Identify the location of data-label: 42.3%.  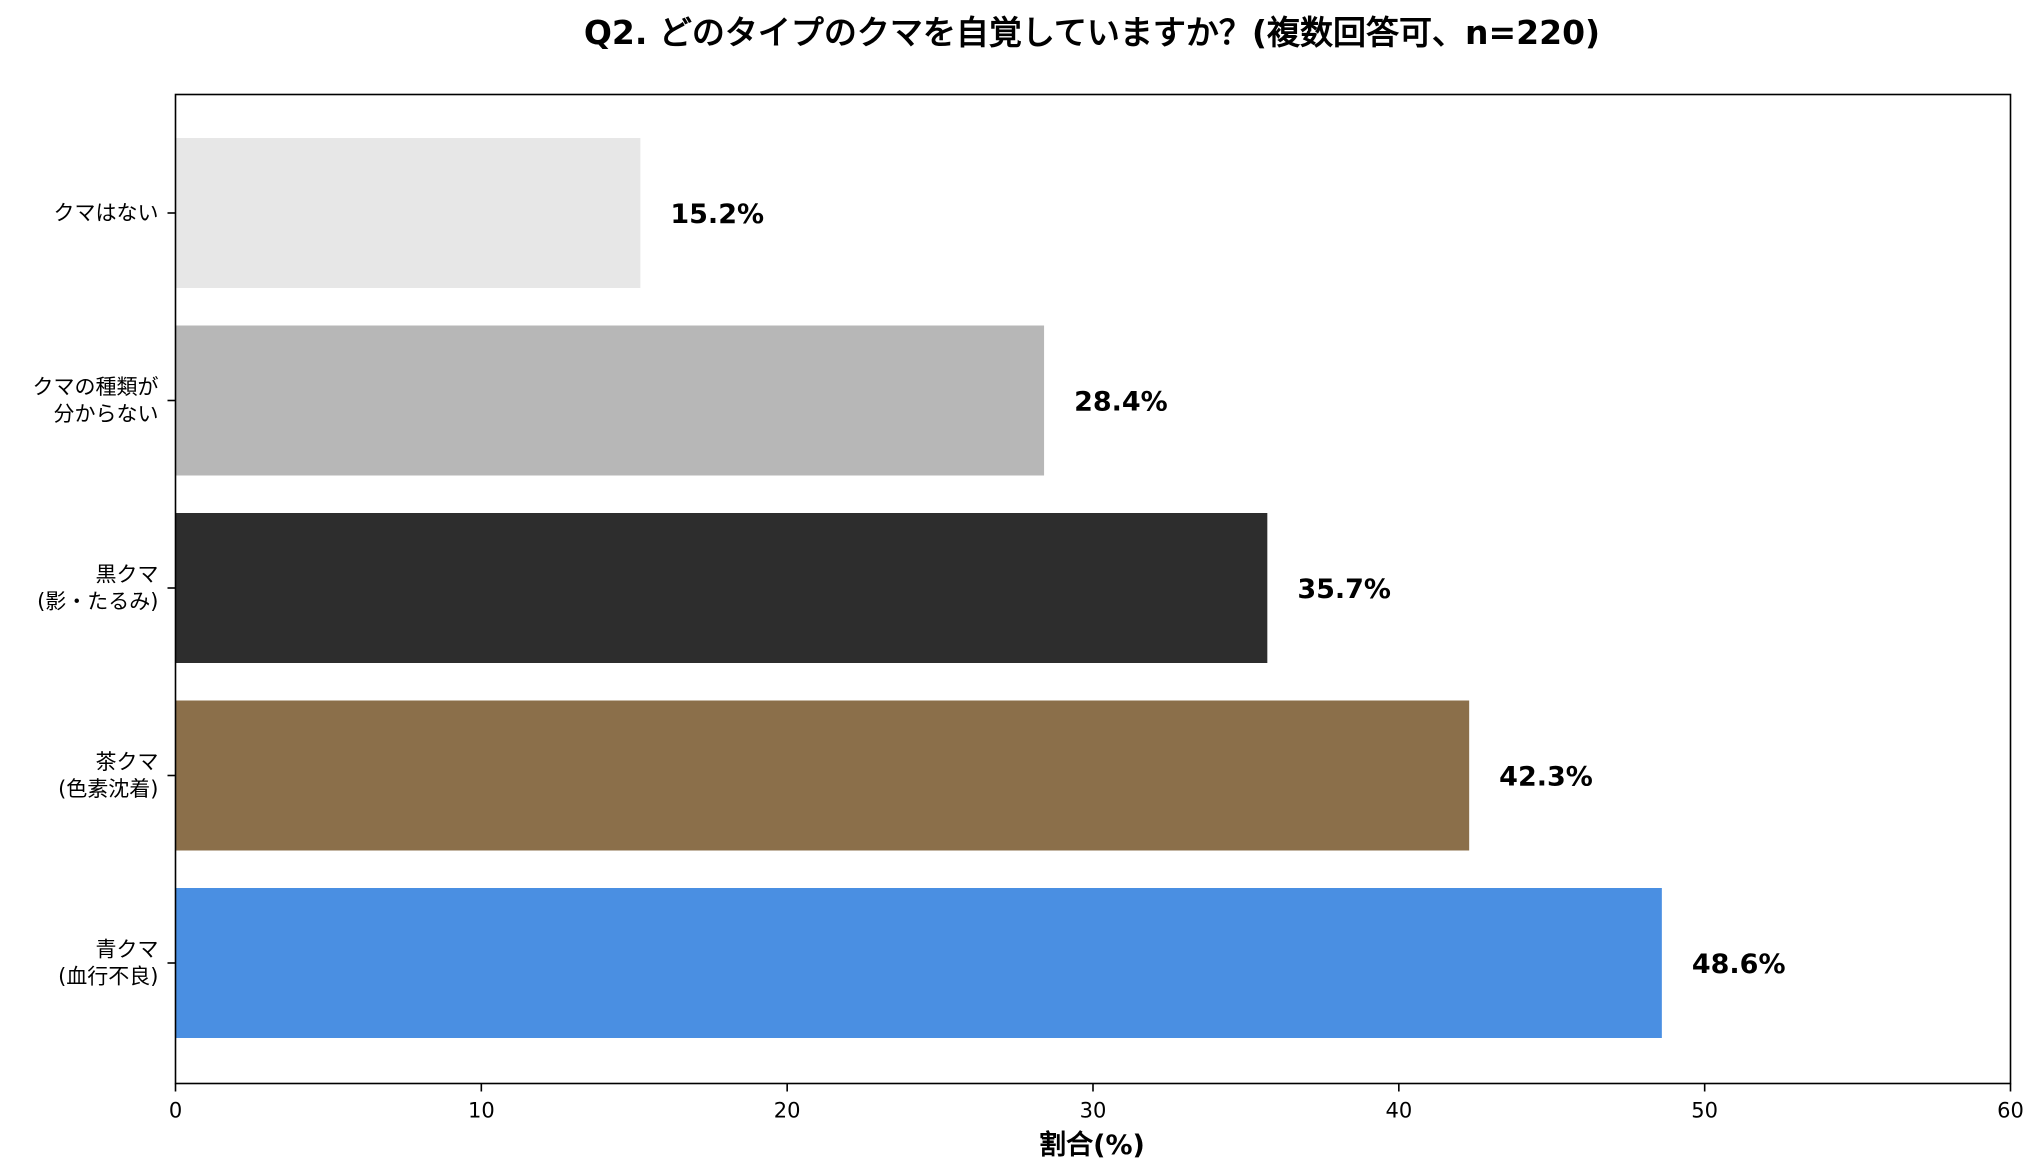
(1546, 777).